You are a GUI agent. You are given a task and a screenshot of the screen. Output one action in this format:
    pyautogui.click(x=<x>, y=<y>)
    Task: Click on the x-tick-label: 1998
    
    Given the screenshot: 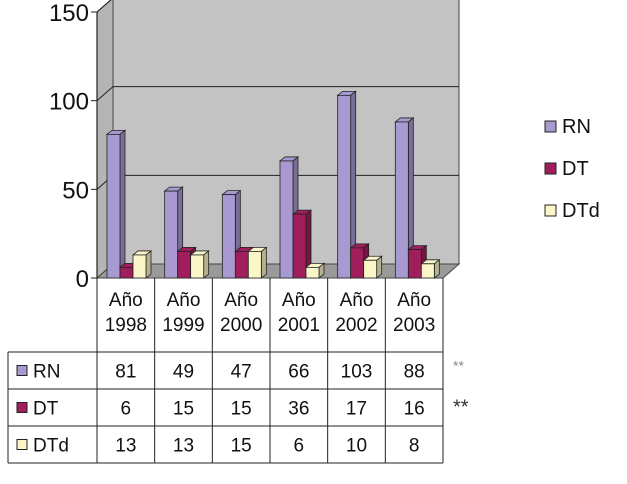 What is the action you would take?
    pyautogui.click(x=126, y=325)
    